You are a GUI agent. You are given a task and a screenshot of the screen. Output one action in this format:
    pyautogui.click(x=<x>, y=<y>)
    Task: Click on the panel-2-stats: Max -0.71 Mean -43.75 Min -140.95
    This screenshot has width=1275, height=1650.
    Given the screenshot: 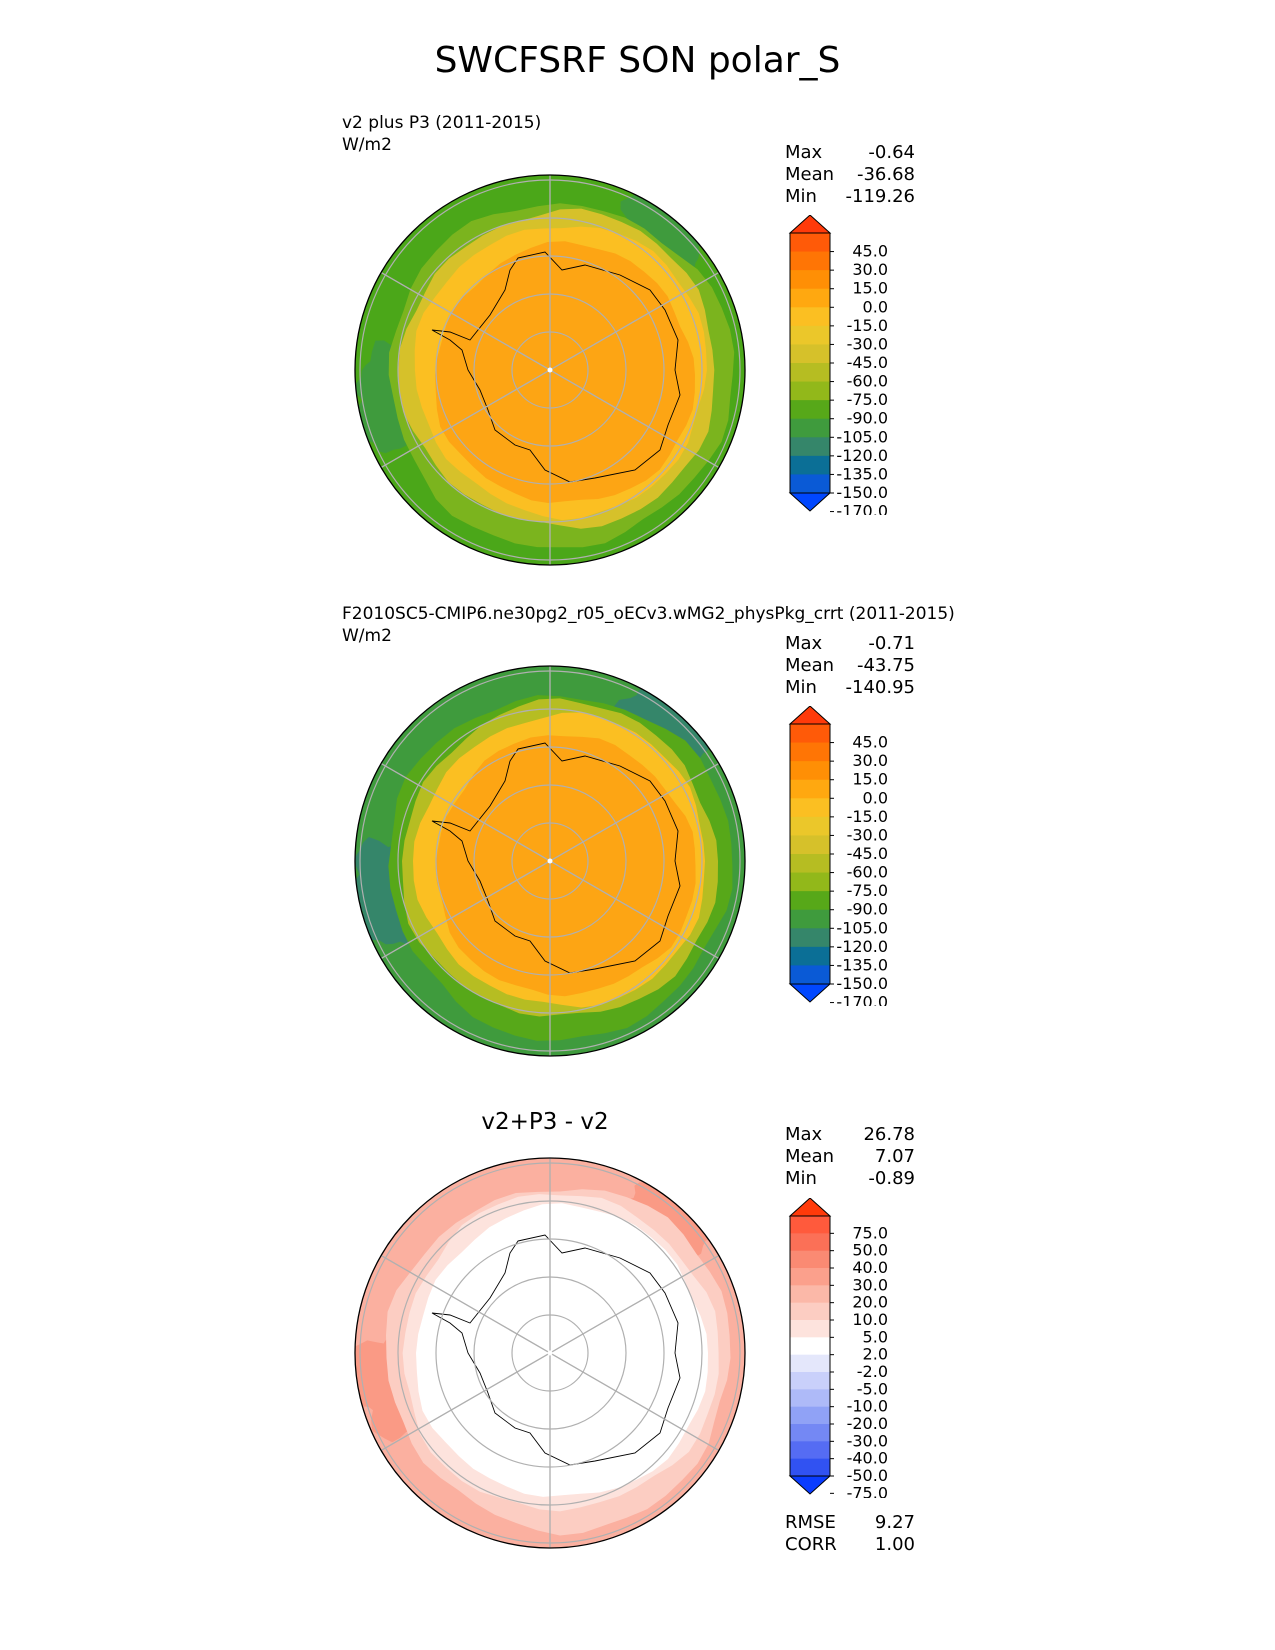 What is the action you would take?
    pyautogui.click(x=850, y=666)
    